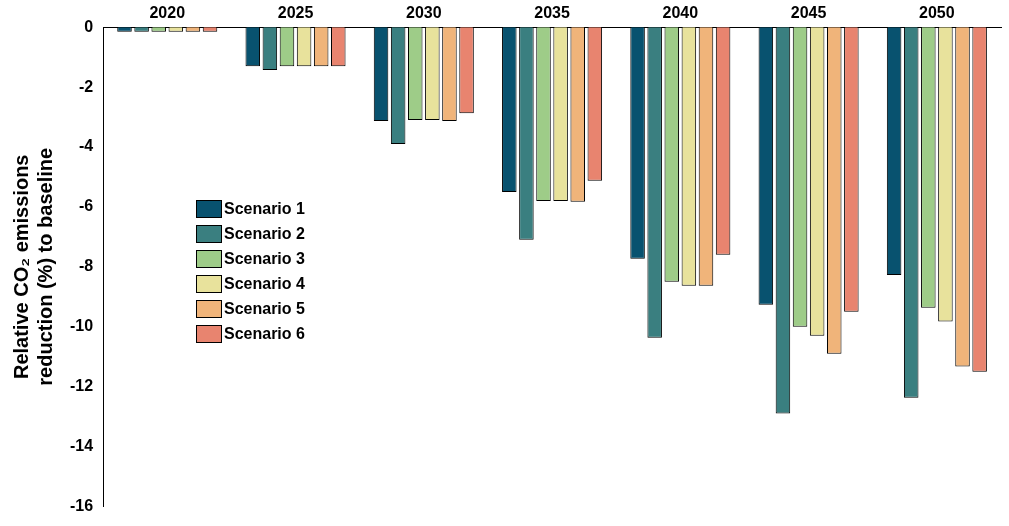 The image size is (1009, 526). Describe the element at coordinates (264, 333) in the screenshot. I see `legend-label: Scenario 6` at that location.